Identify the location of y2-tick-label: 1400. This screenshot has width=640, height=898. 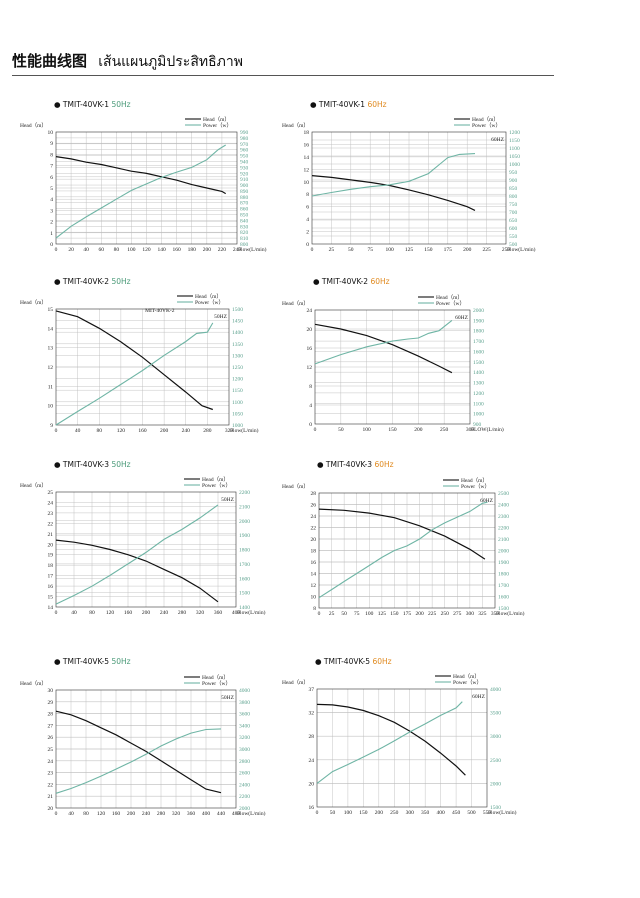
(244, 608).